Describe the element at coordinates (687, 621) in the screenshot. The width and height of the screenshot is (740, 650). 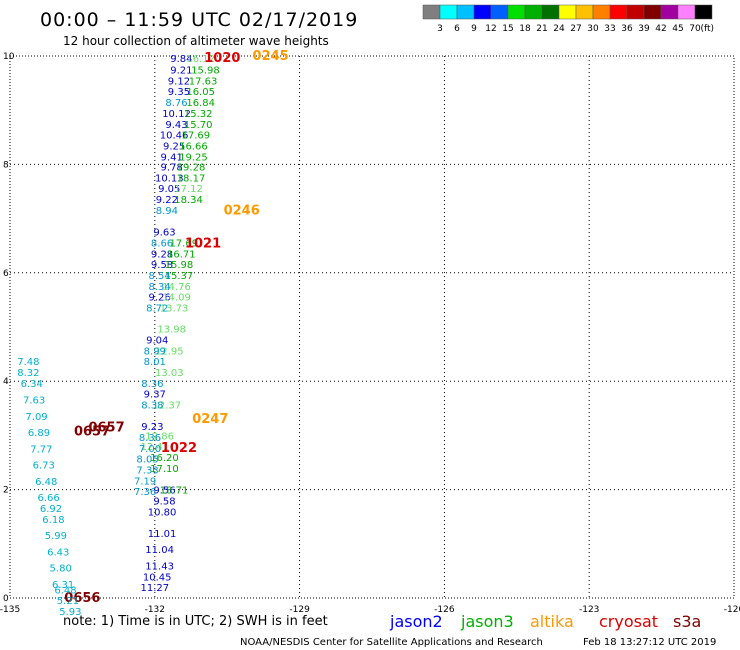
I see `legend-s3a: s3a` at that location.